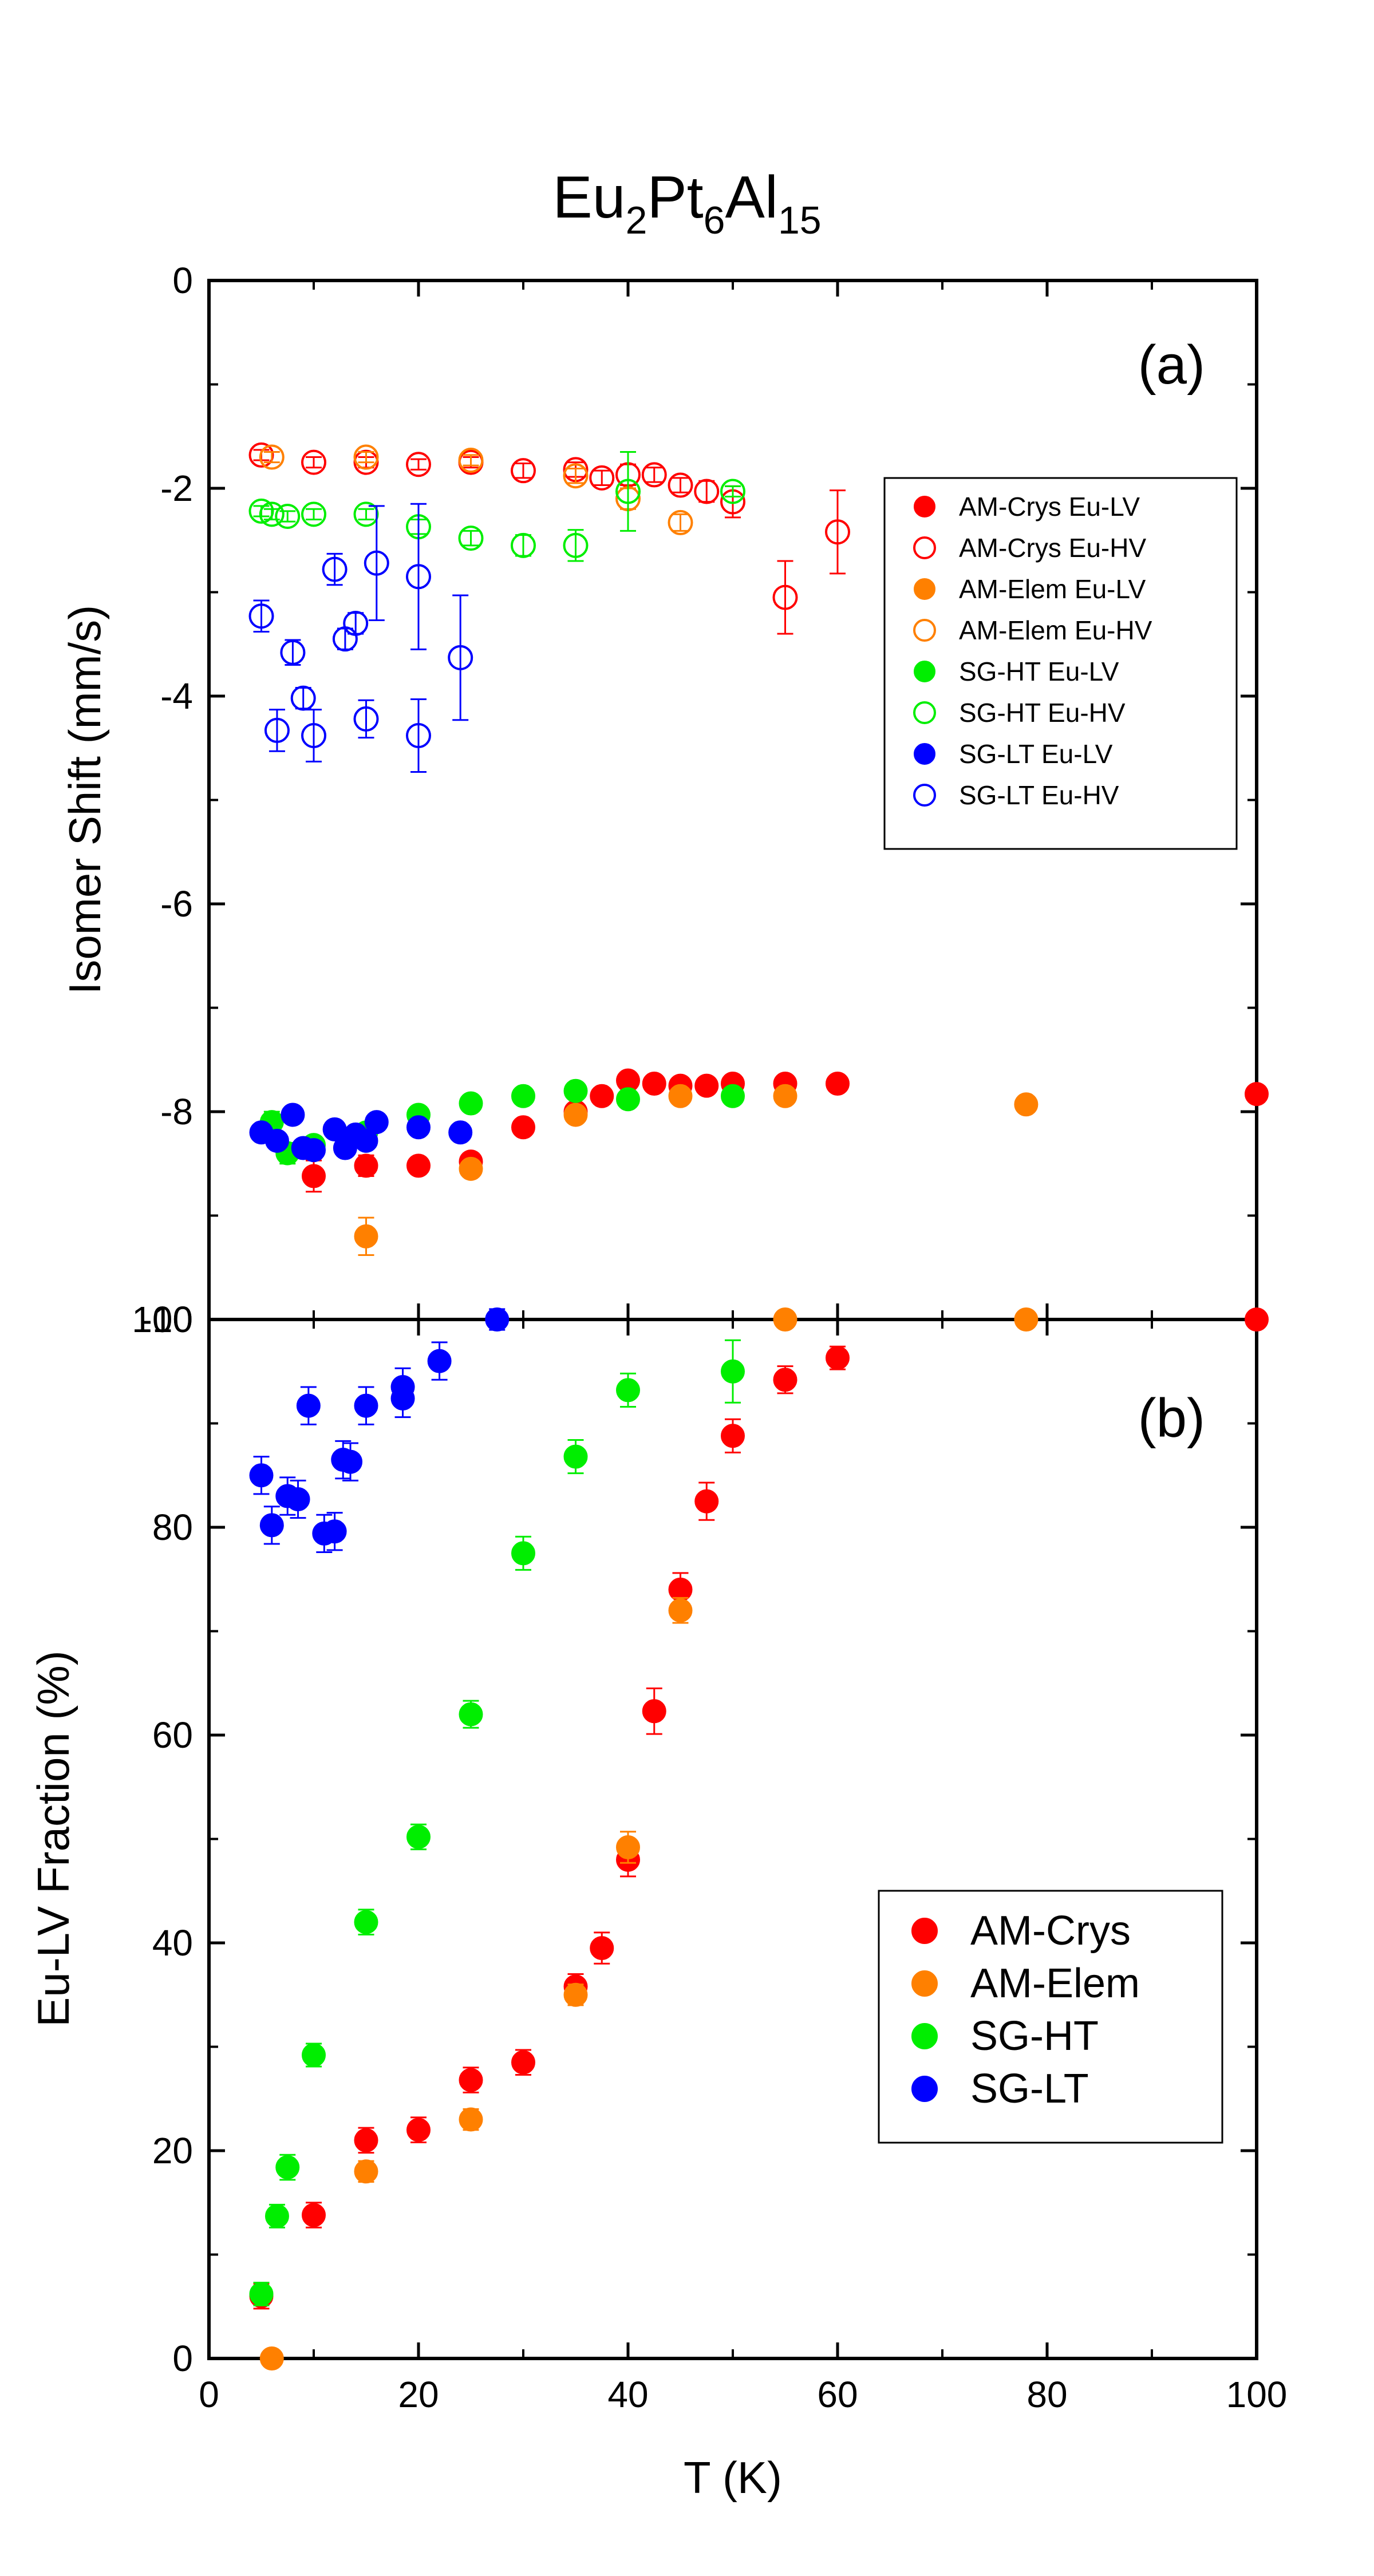 The width and height of the screenshot is (1374, 2576). Describe the element at coordinates (800, 220) in the screenshot. I see `title-part-6: 15` at that location.